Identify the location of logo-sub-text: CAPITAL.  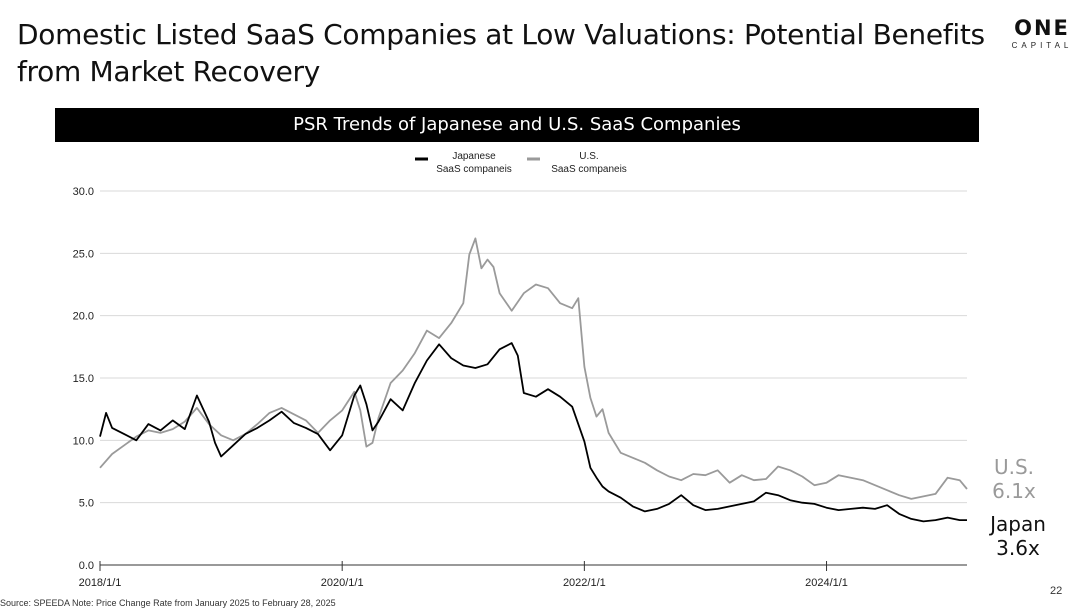
(1042, 45).